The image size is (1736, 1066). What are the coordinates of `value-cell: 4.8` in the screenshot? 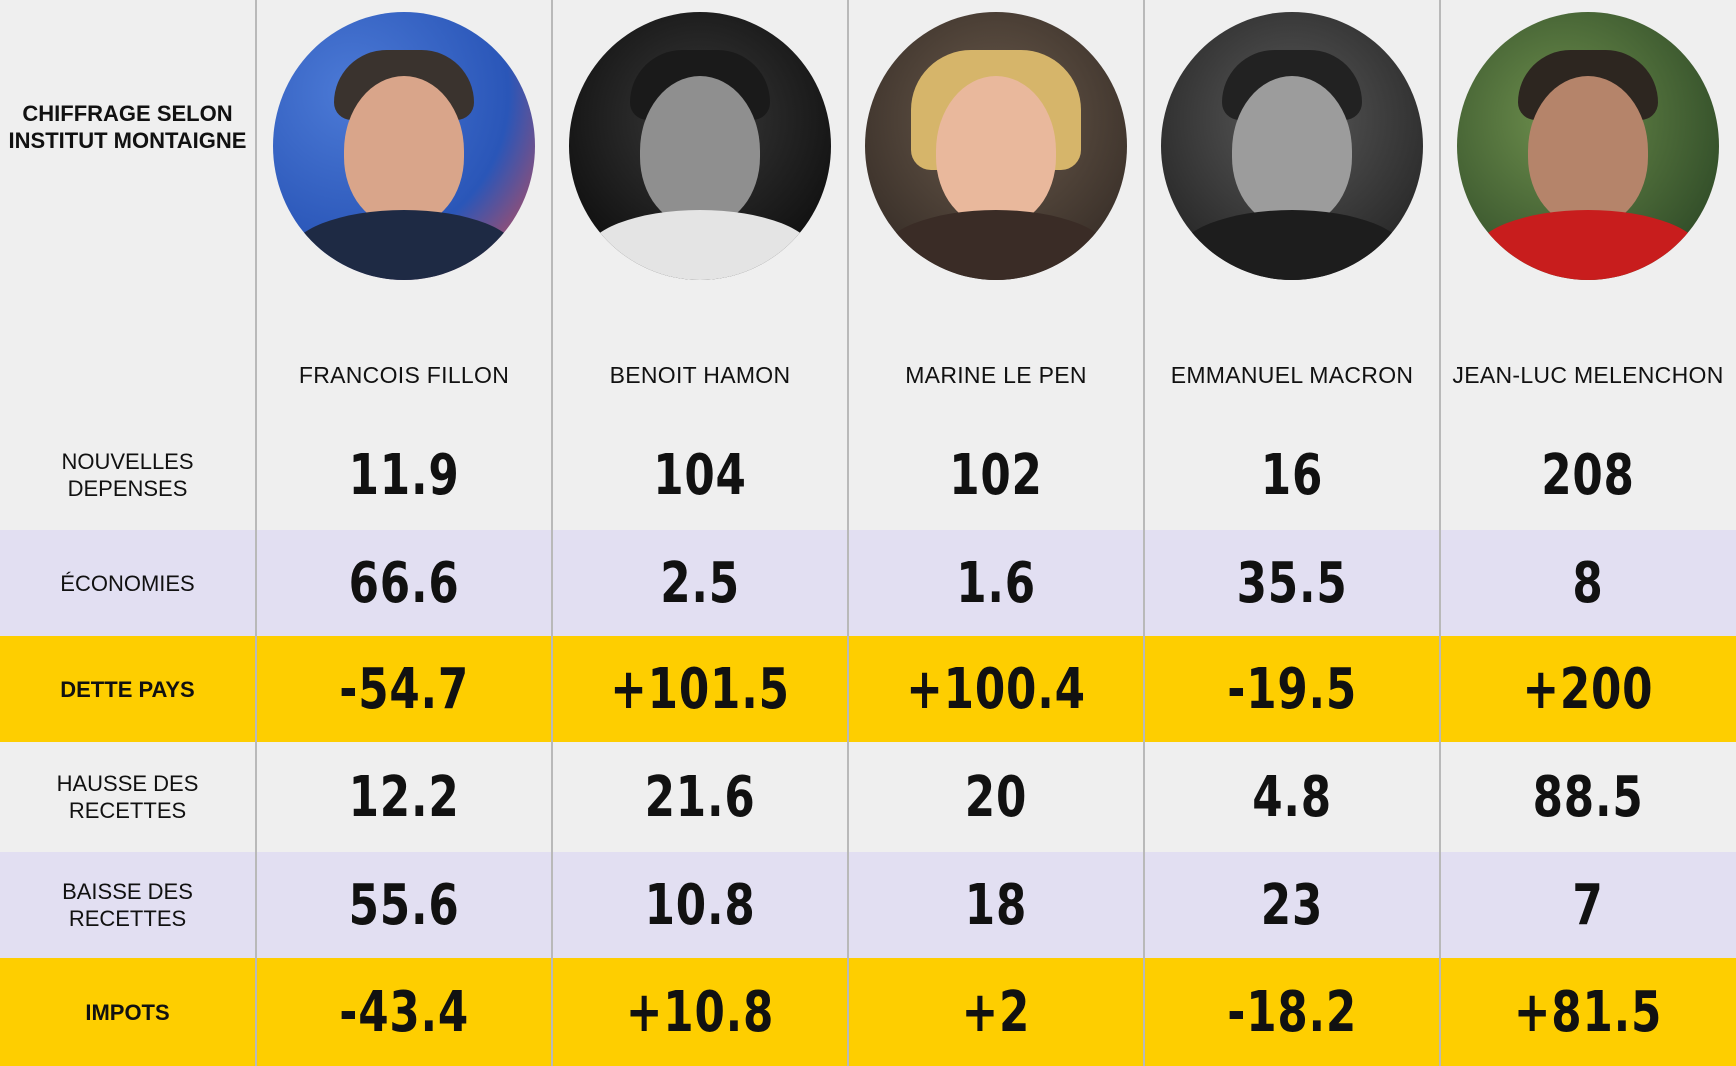 It's located at (1292, 797).